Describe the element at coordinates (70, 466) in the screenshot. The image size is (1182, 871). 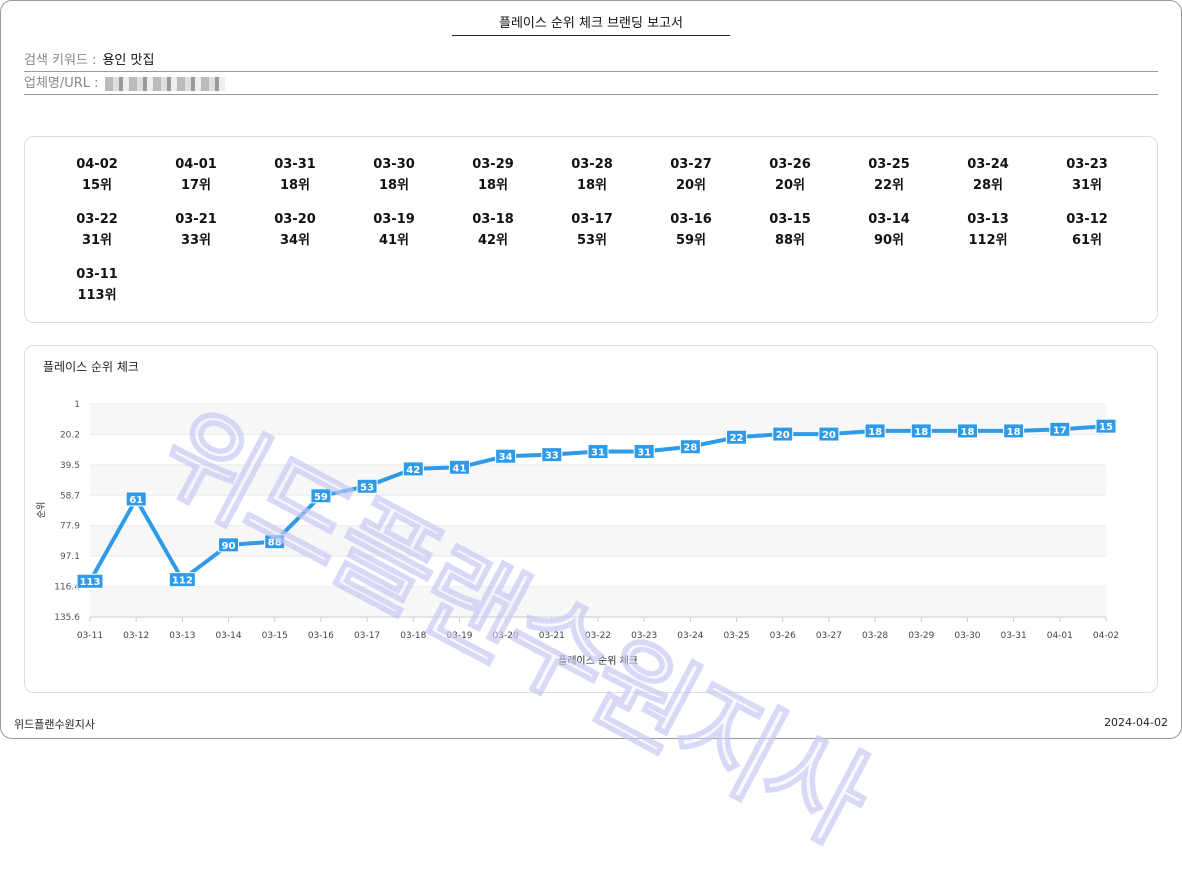
I see `y-tick-label: 39.5` at that location.